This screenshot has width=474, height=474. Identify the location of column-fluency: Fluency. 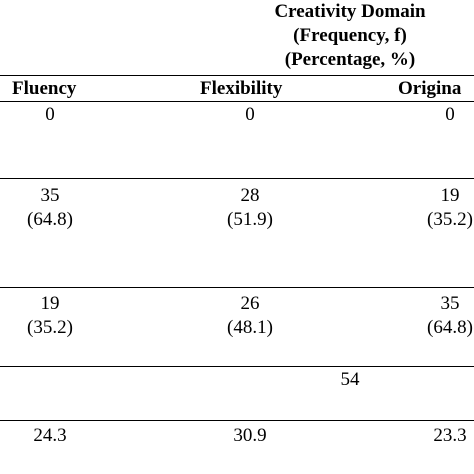
(44, 88).